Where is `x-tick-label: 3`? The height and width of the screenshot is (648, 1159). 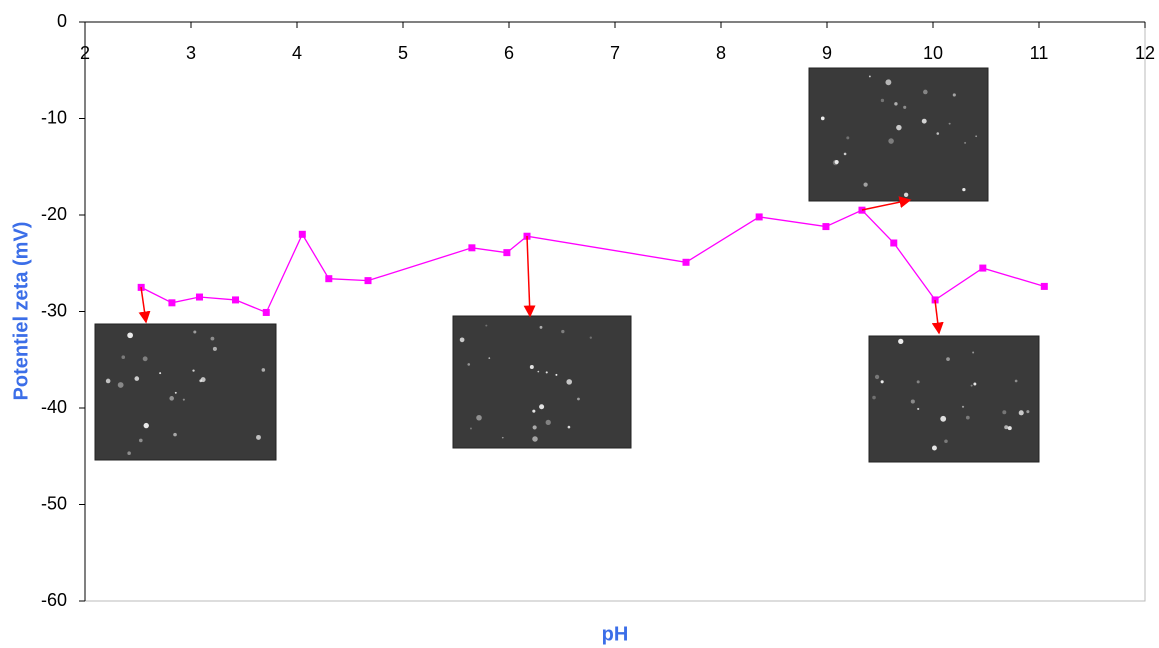 x-tick-label: 3 is located at coordinates (191, 53).